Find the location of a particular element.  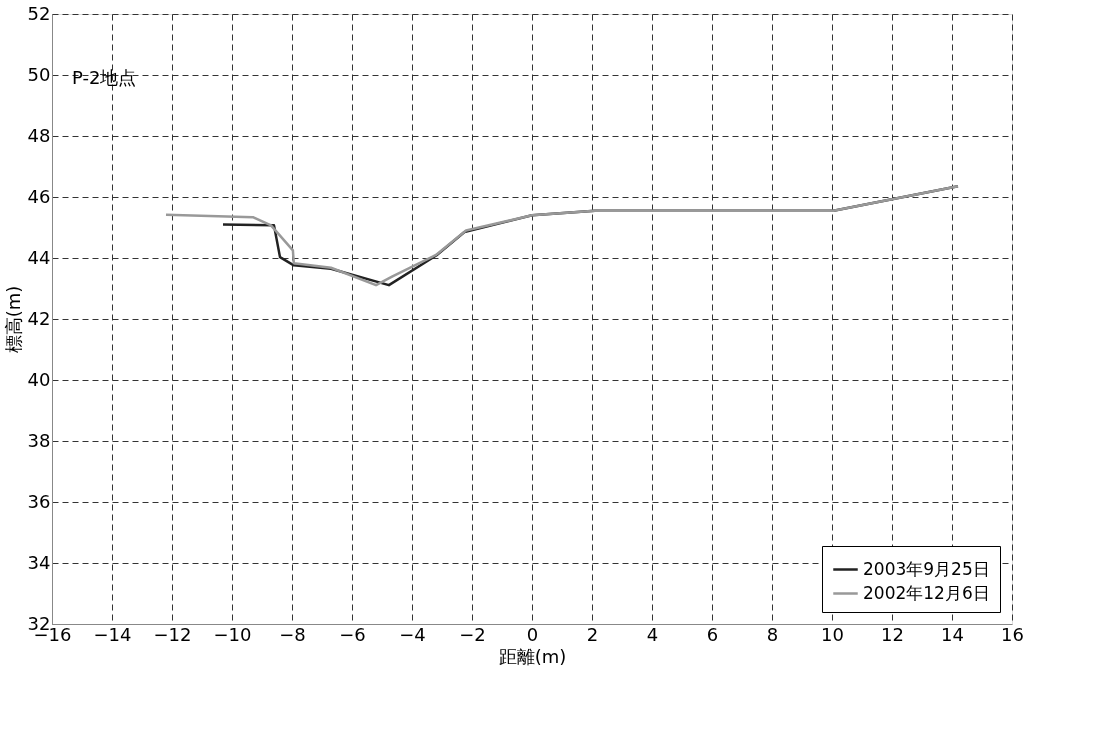

x-tick-label: 16 is located at coordinates (1012, 634).